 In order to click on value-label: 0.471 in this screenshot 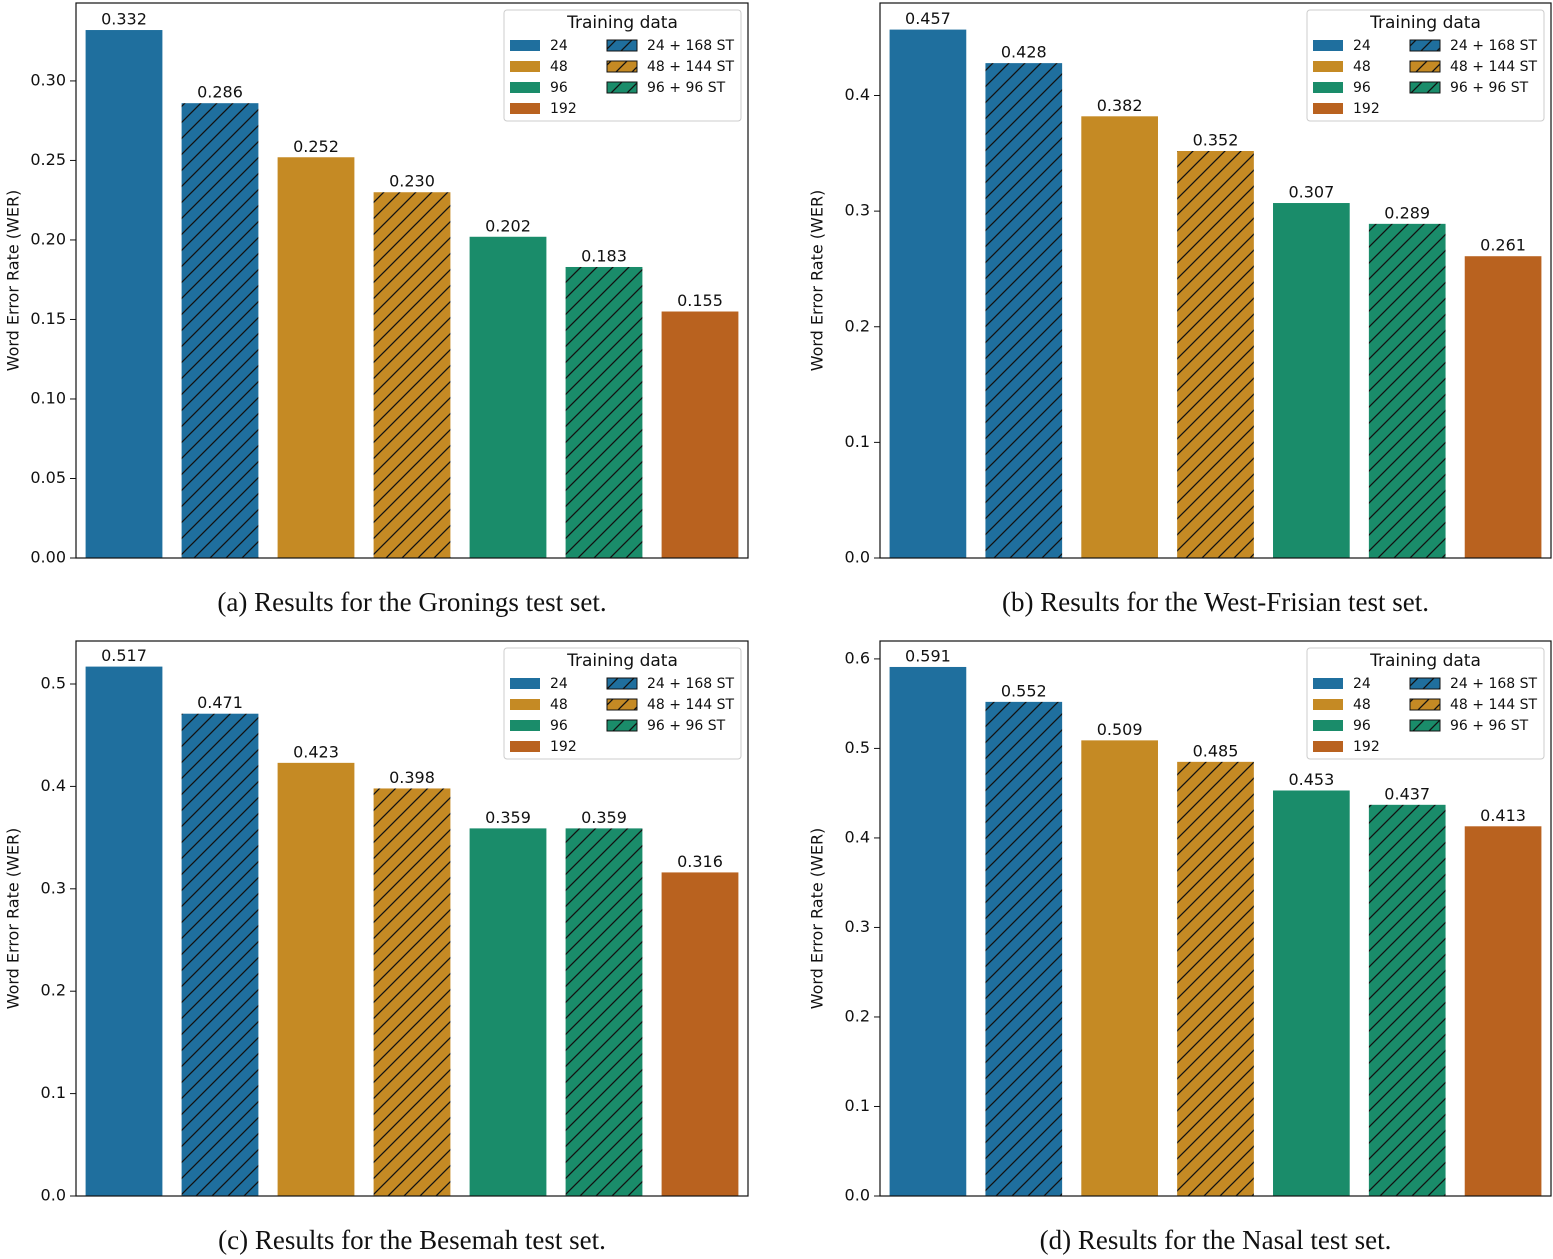, I will do `click(220, 702)`.